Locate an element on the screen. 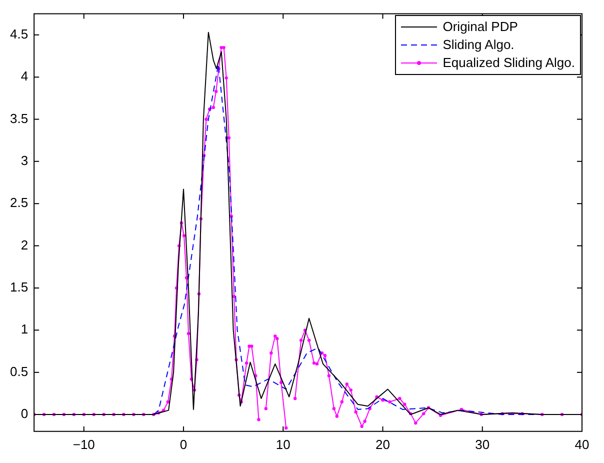 The image size is (604, 463). y-tick-label: 3.5 is located at coordinates (19, 118).